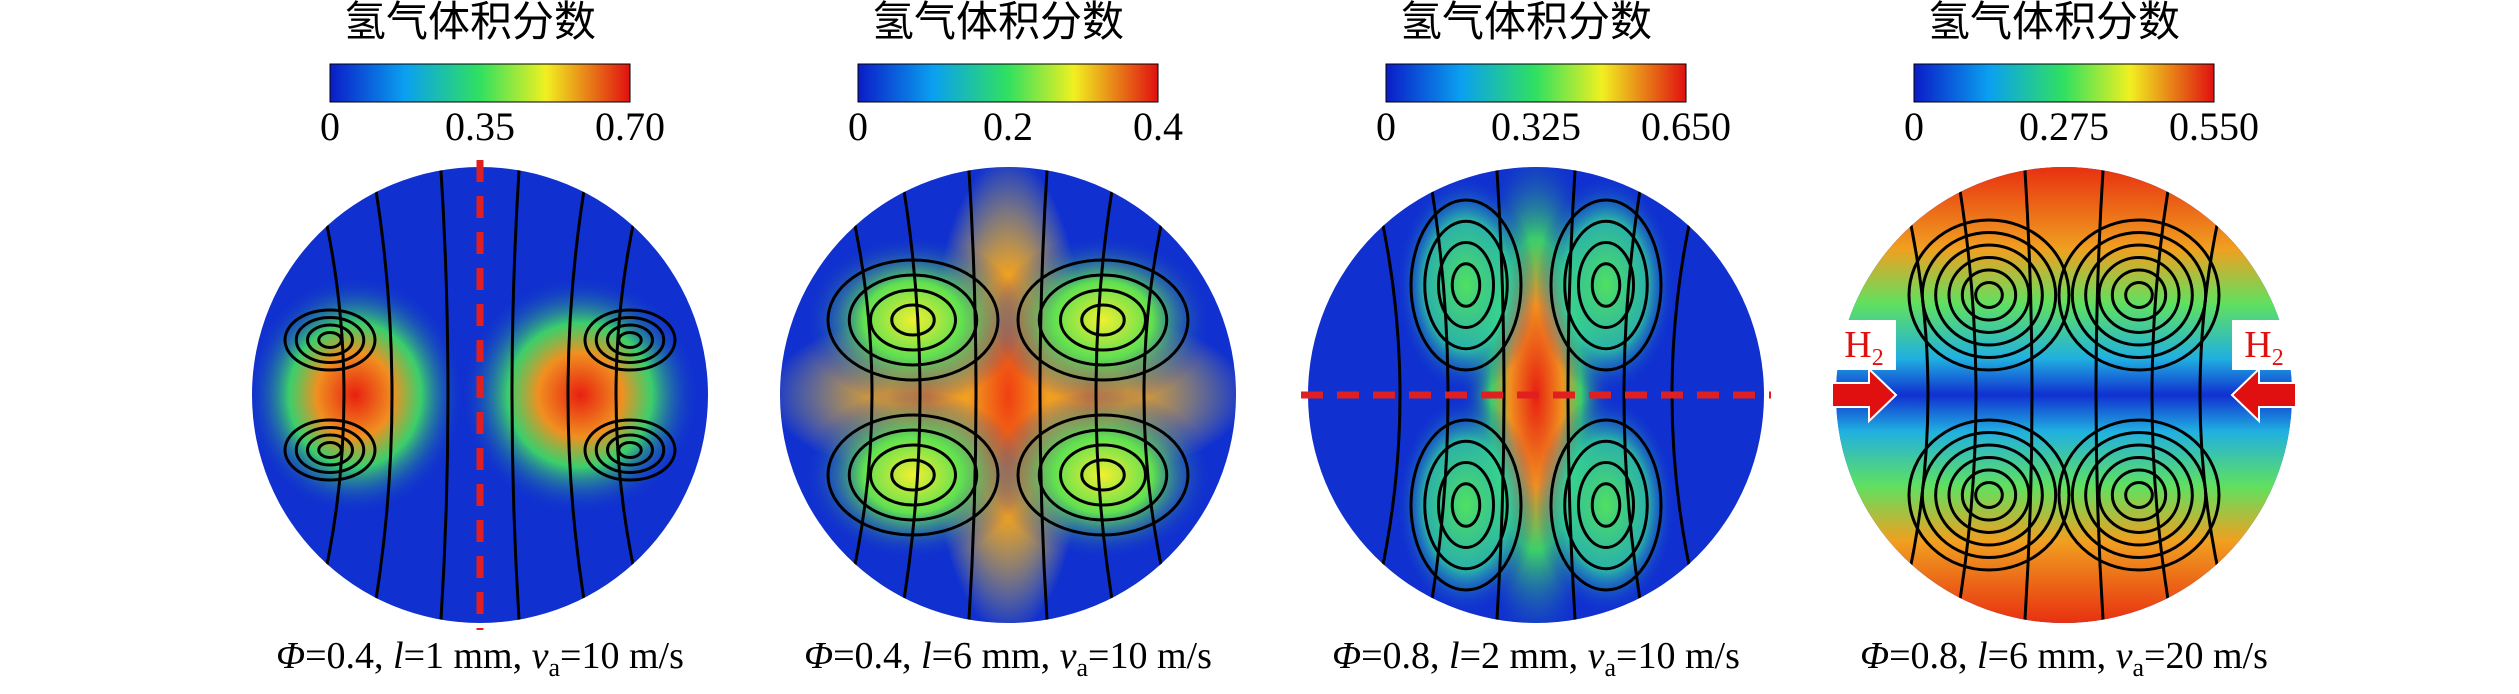  What do you see at coordinates (468, 656) in the screenshot?
I see `caption-part: =1 mm,` at bounding box center [468, 656].